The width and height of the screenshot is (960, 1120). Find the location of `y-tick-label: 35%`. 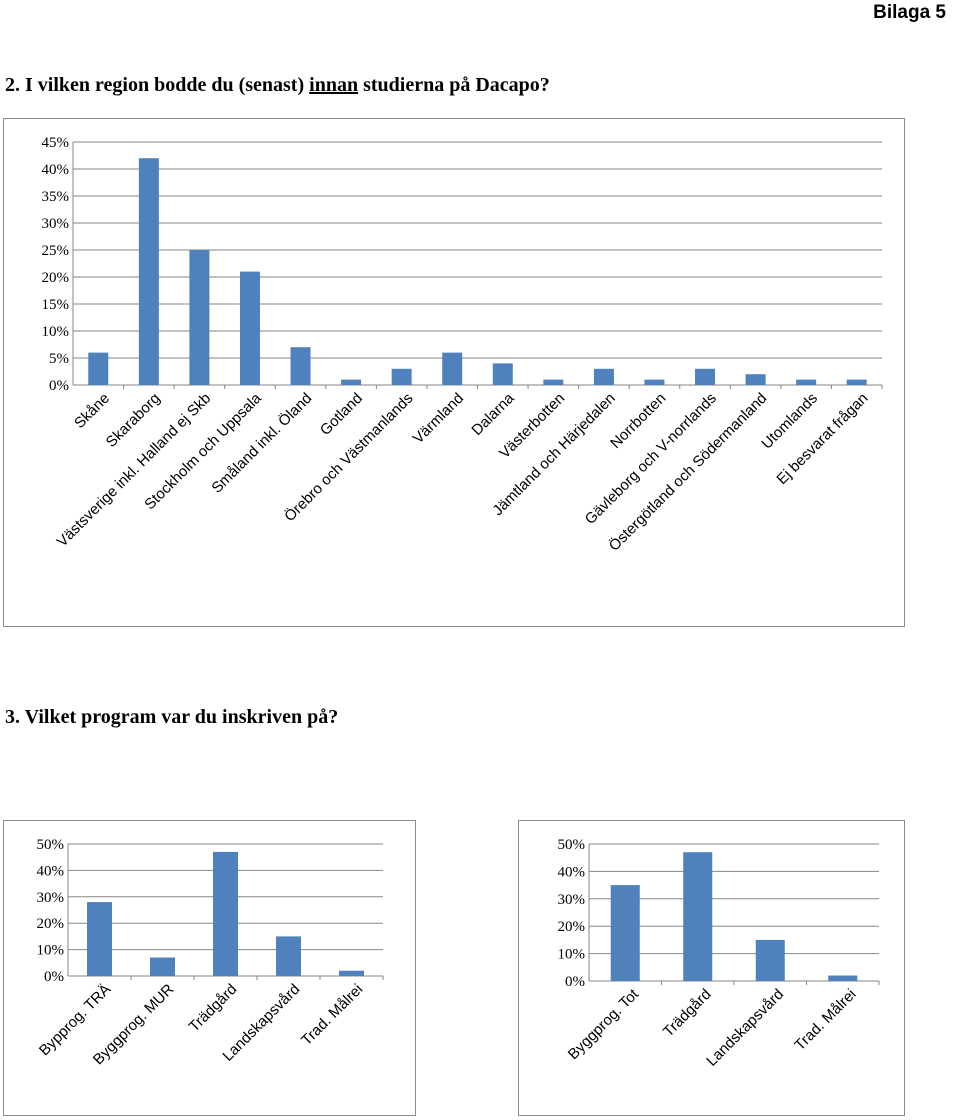

y-tick-label: 35% is located at coordinates (56, 197).